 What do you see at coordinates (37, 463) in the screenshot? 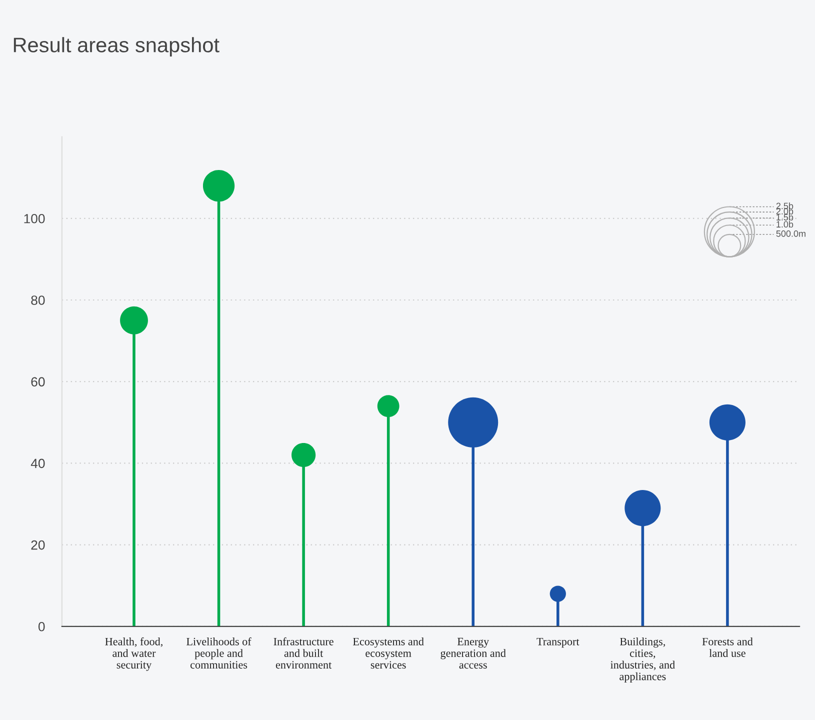
I see `y-tick-label: 40` at bounding box center [37, 463].